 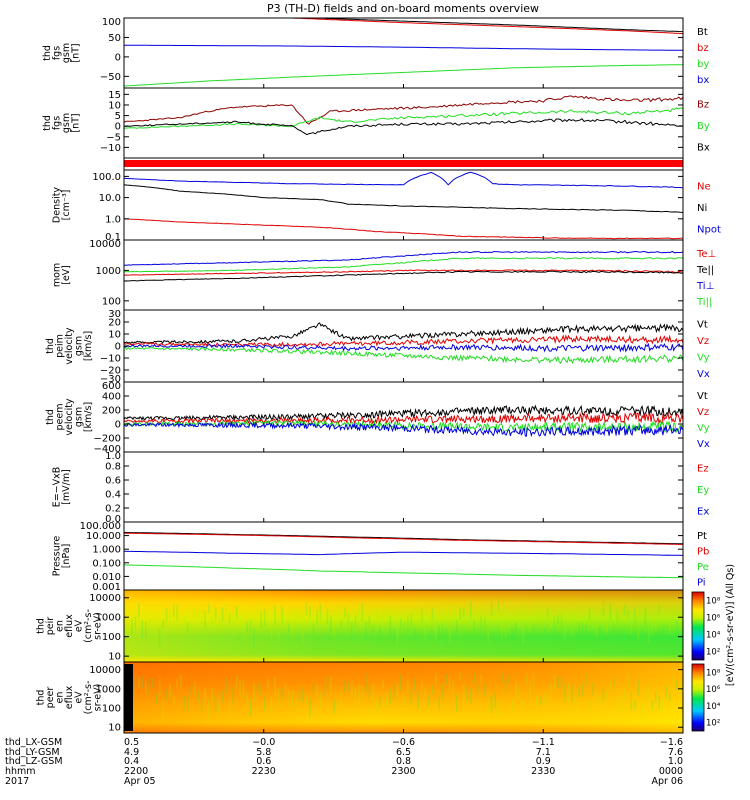 What do you see at coordinates (113, 481) in the screenshot?
I see `panel-8-ytick-label: 0.6` at bounding box center [113, 481].